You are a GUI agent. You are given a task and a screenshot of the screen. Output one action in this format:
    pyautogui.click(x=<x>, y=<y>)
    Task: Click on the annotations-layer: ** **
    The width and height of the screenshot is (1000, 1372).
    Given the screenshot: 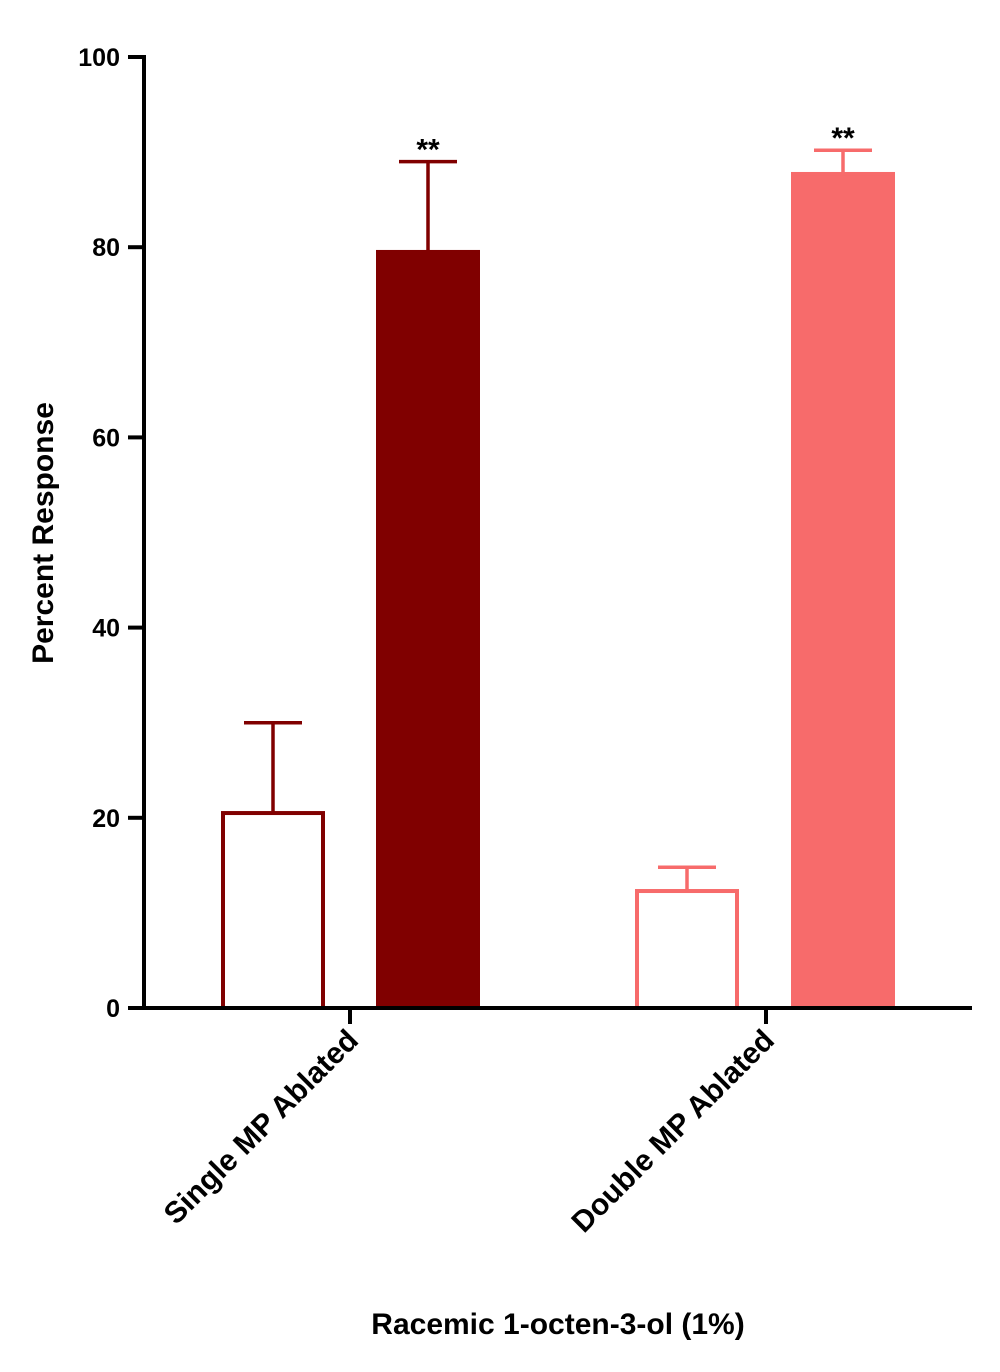 What is the action you would take?
    pyautogui.click(x=635, y=144)
    